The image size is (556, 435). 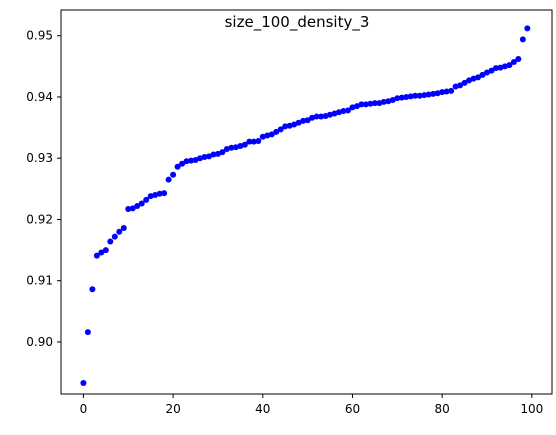 What do you see at coordinates (531, 409) in the screenshot?
I see `x-tick-label: 100` at bounding box center [531, 409].